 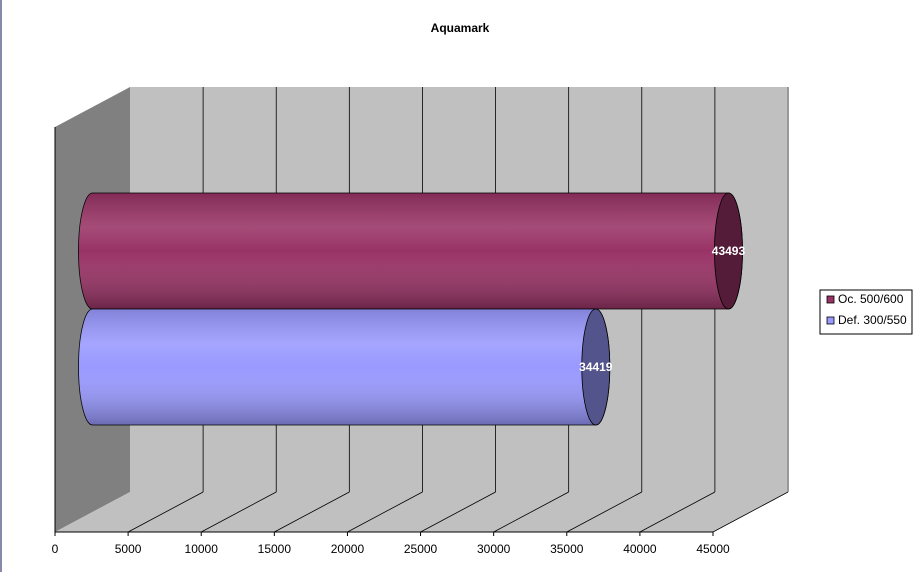 What do you see at coordinates (202, 549) in the screenshot?
I see `x-tick-label: 10000` at bounding box center [202, 549].